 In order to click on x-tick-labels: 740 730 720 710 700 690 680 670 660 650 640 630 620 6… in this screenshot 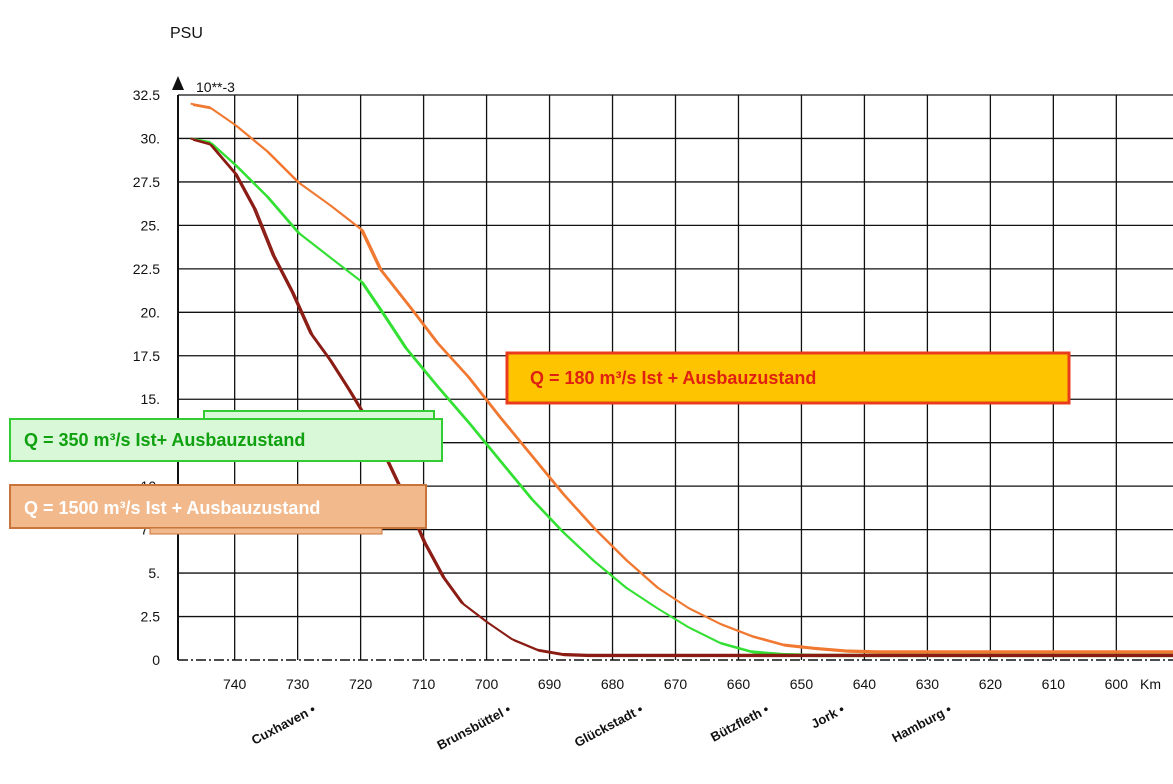, I will do `click(675, 684)`.